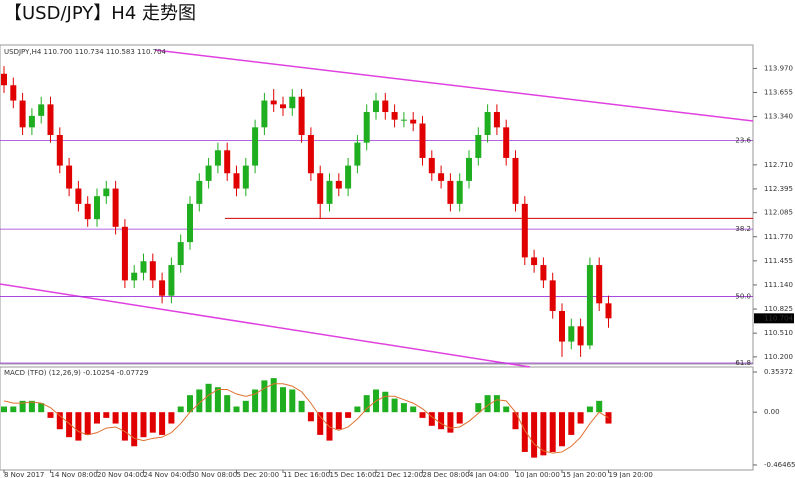 The height and width of the screenshot is (478, 795). I want to click on y-tick-label: 112.085, so click(778, 213).